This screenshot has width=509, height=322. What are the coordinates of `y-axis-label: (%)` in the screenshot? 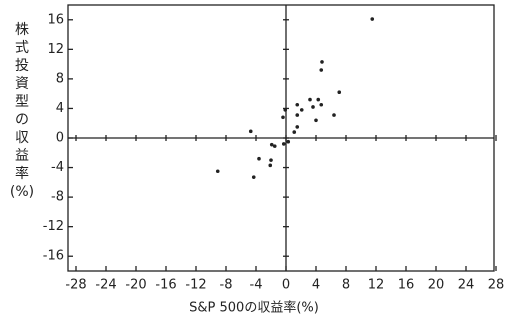 It's located at (22, 192).